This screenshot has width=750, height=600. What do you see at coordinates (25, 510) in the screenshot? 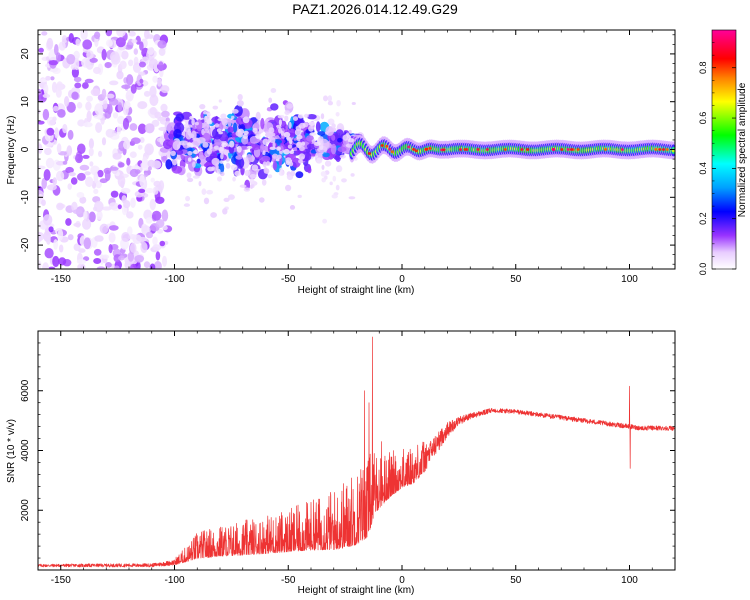
I see `snr-ytick-label: 2000` at bounding box center [25, 510].